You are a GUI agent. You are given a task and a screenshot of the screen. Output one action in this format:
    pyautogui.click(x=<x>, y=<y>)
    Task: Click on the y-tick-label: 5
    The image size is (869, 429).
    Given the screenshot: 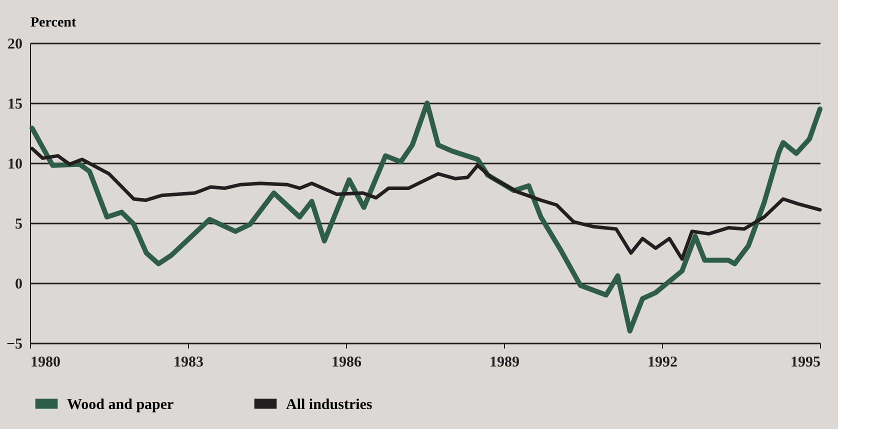 What is the action you would take?
    pyautogui.click(x=18, y=224)
    